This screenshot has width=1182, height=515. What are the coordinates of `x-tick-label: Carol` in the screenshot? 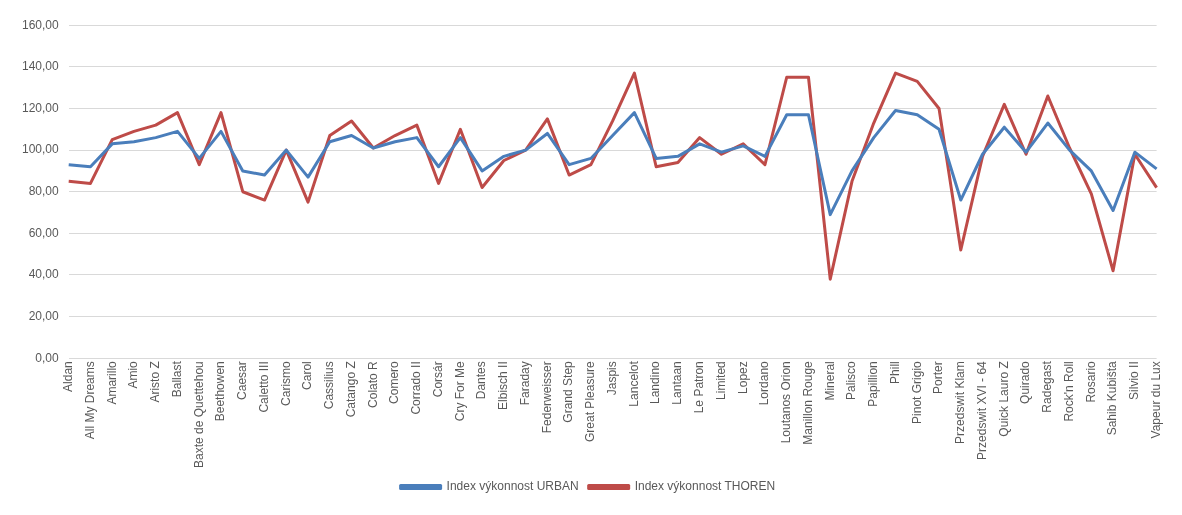 It's located at (307, 375).